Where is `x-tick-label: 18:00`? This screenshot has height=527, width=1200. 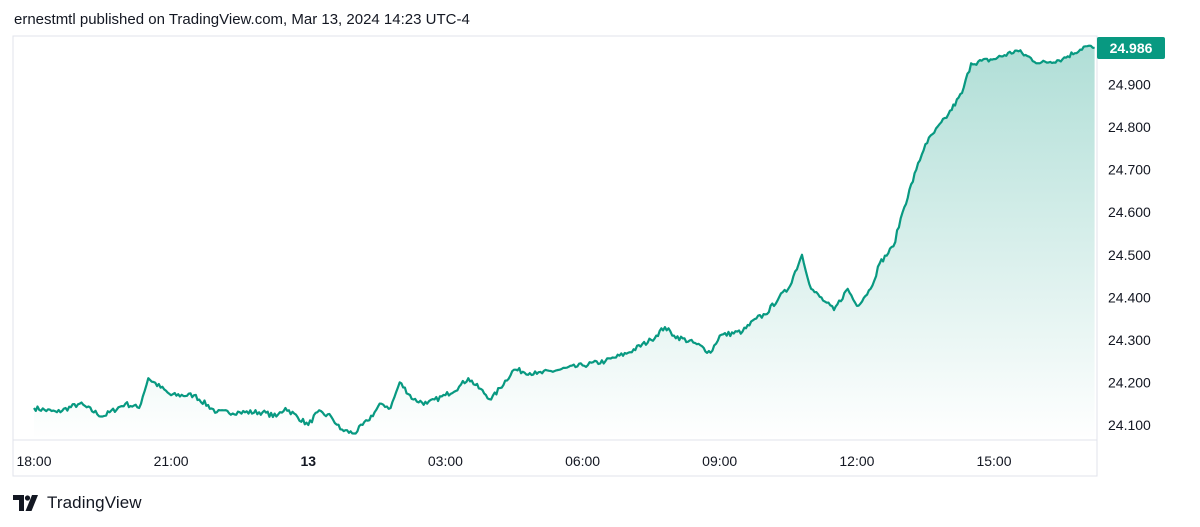
x-tick-label: 18:00 is located at coordinates (33, 461).